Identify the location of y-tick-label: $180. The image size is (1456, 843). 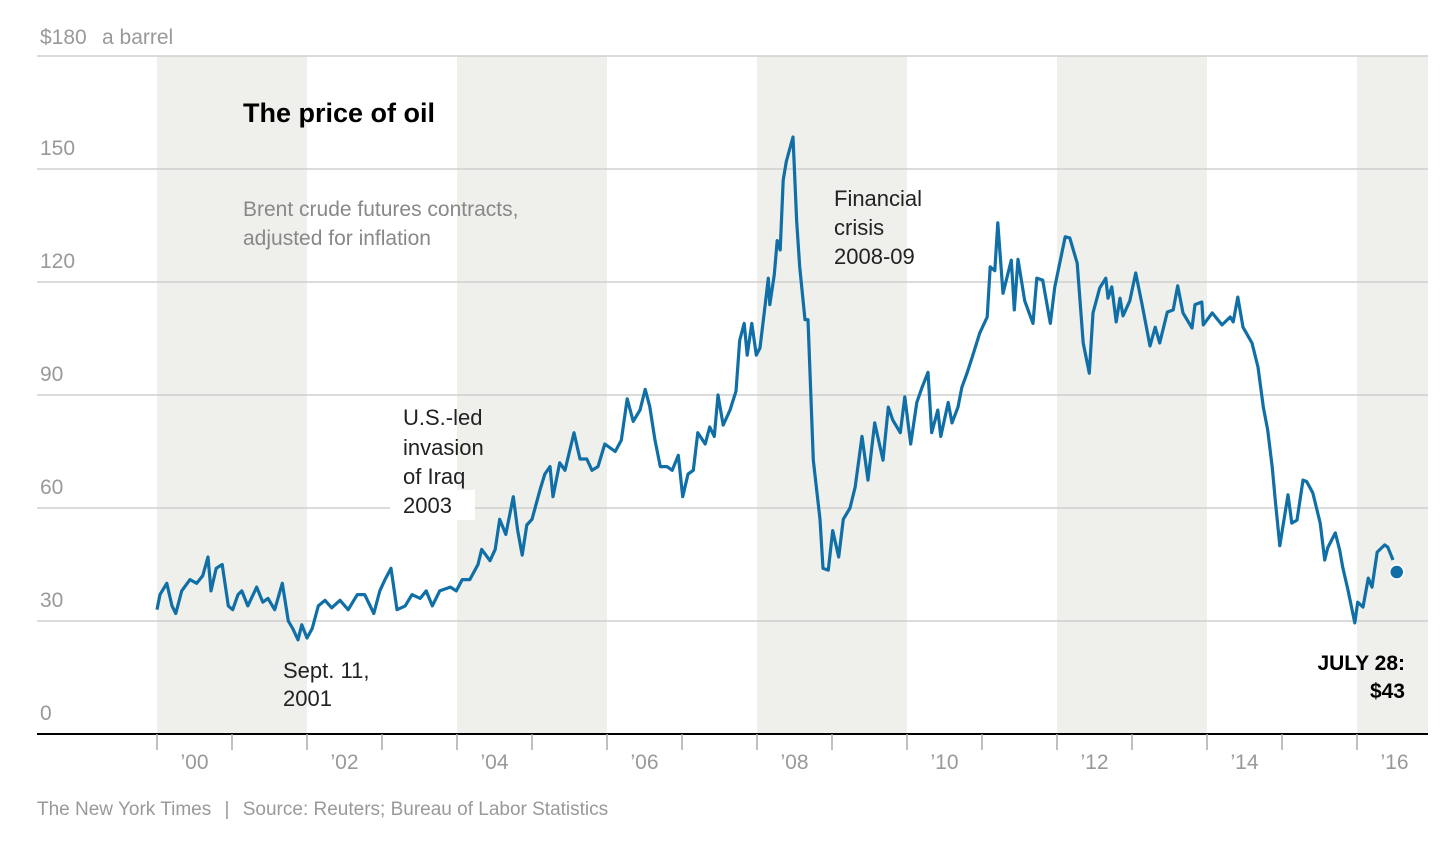
(63, 37).